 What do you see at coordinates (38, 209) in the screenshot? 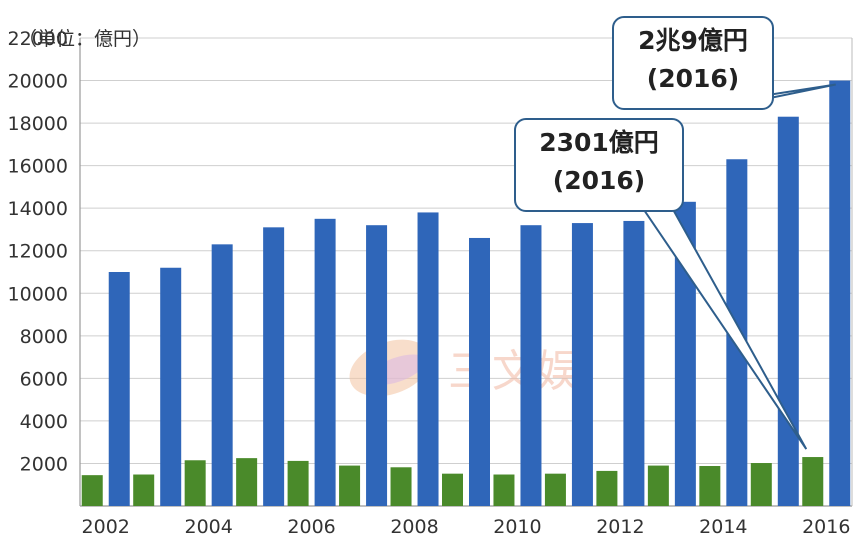
I see `y-tick-label: 14000` at bounding box center [38, 209].